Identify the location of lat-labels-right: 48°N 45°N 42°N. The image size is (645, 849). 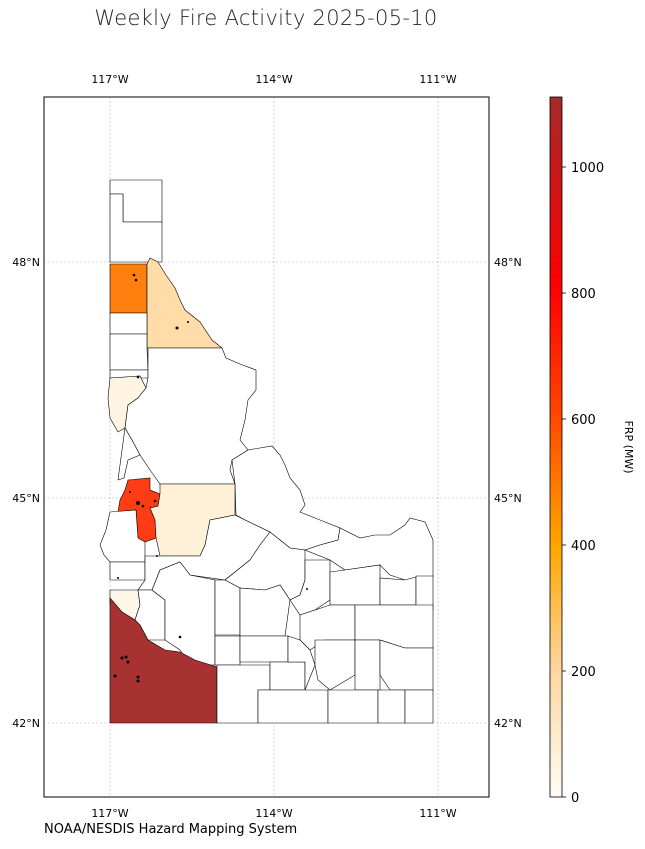
(508, 493).